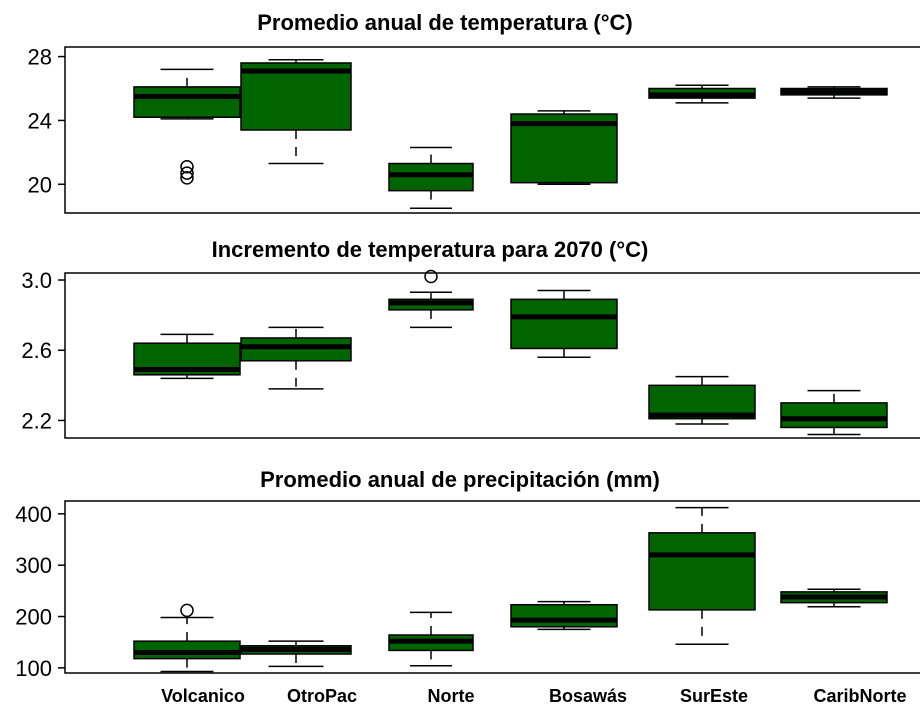 This screenshot has width=920, height=711. I want to click on y-tick-label: 24, so click(40, 120).